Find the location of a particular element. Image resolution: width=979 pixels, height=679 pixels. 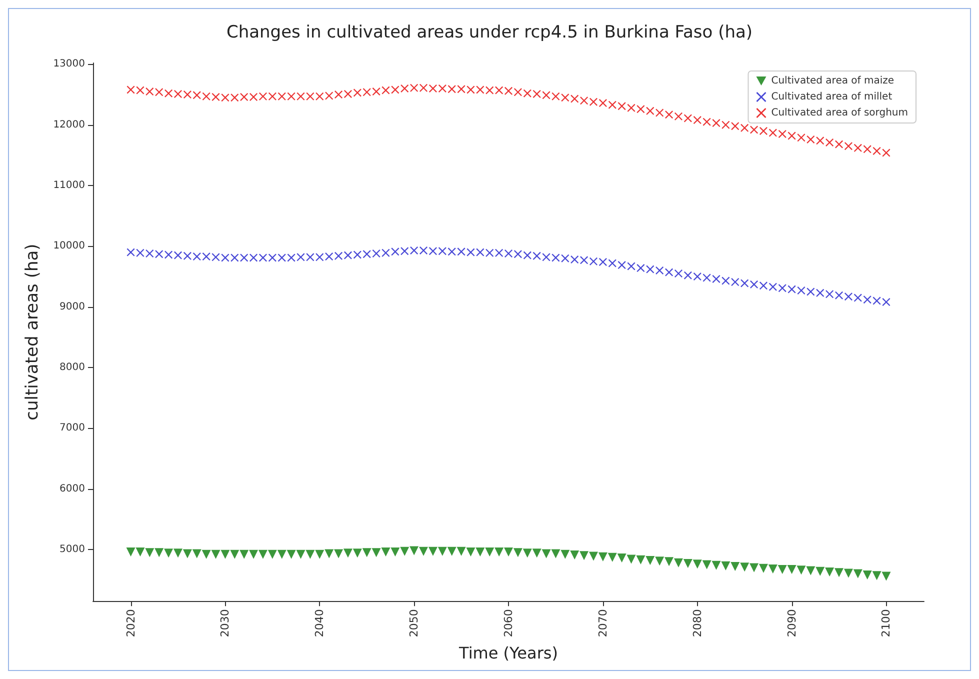

y-tick-label: 8000 is located at coordinates (72, 368).